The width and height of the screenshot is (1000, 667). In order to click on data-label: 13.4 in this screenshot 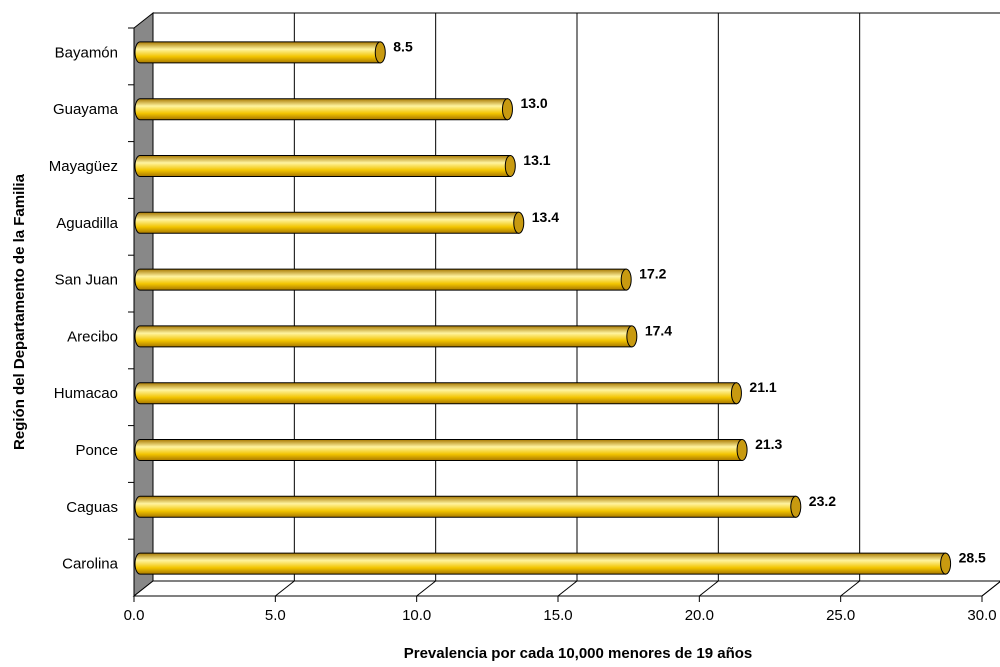, I will do `click(545, 217)`.